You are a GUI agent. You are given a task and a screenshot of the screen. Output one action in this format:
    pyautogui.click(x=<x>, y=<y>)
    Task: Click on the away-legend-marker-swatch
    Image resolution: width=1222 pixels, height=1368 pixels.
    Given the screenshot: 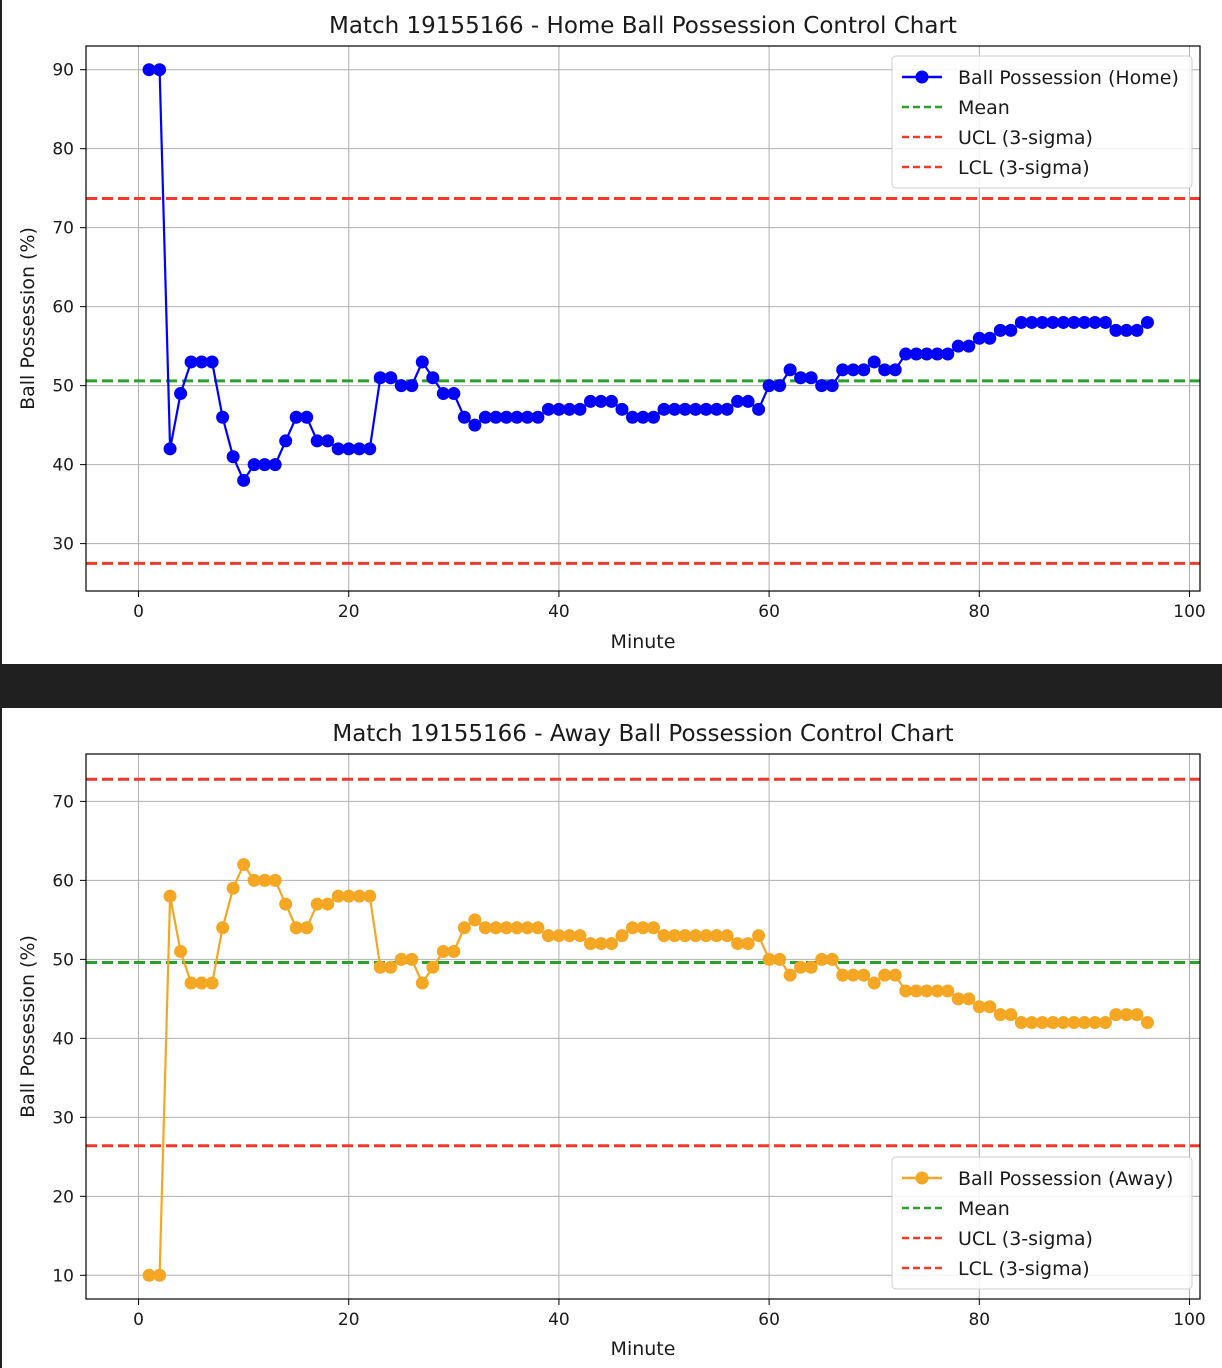 What is the action you would take?
    pyautogui.click(x=922, y=1178)
    